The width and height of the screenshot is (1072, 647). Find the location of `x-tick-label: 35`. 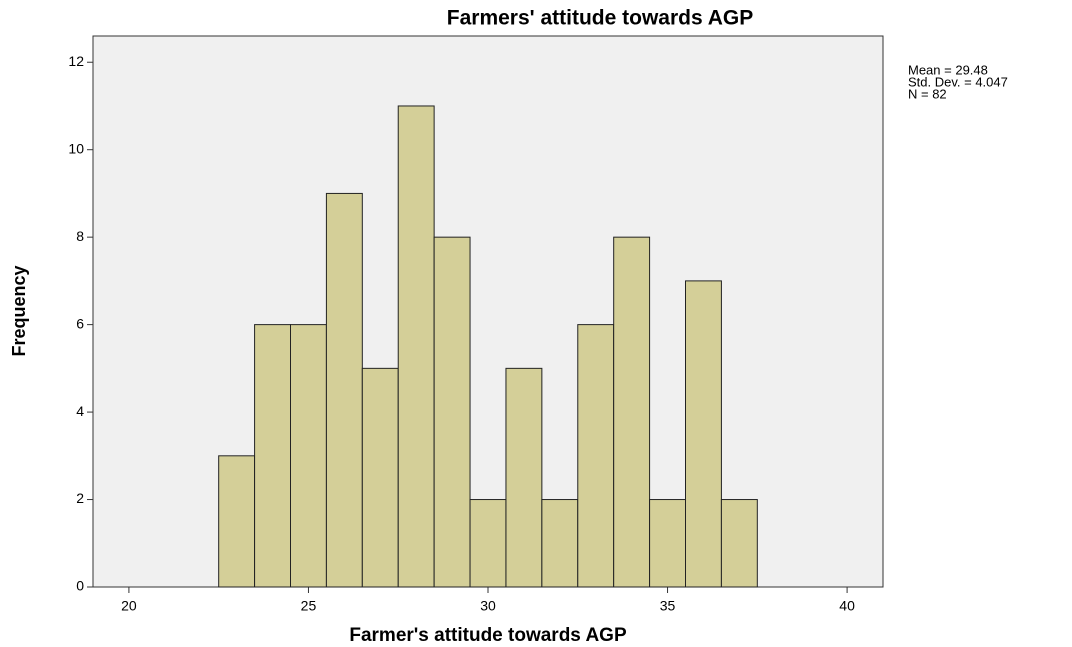

x-tick-label: 35 is located at coordinates (668, 606).